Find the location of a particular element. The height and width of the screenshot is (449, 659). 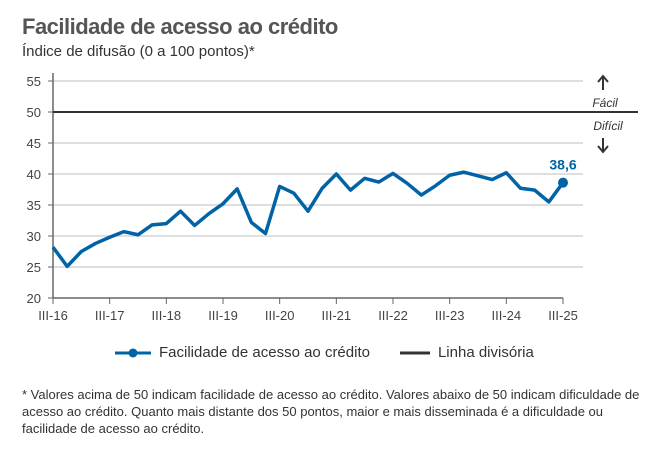

last-value-label: 38,6 is located at coordinates (562, 165).